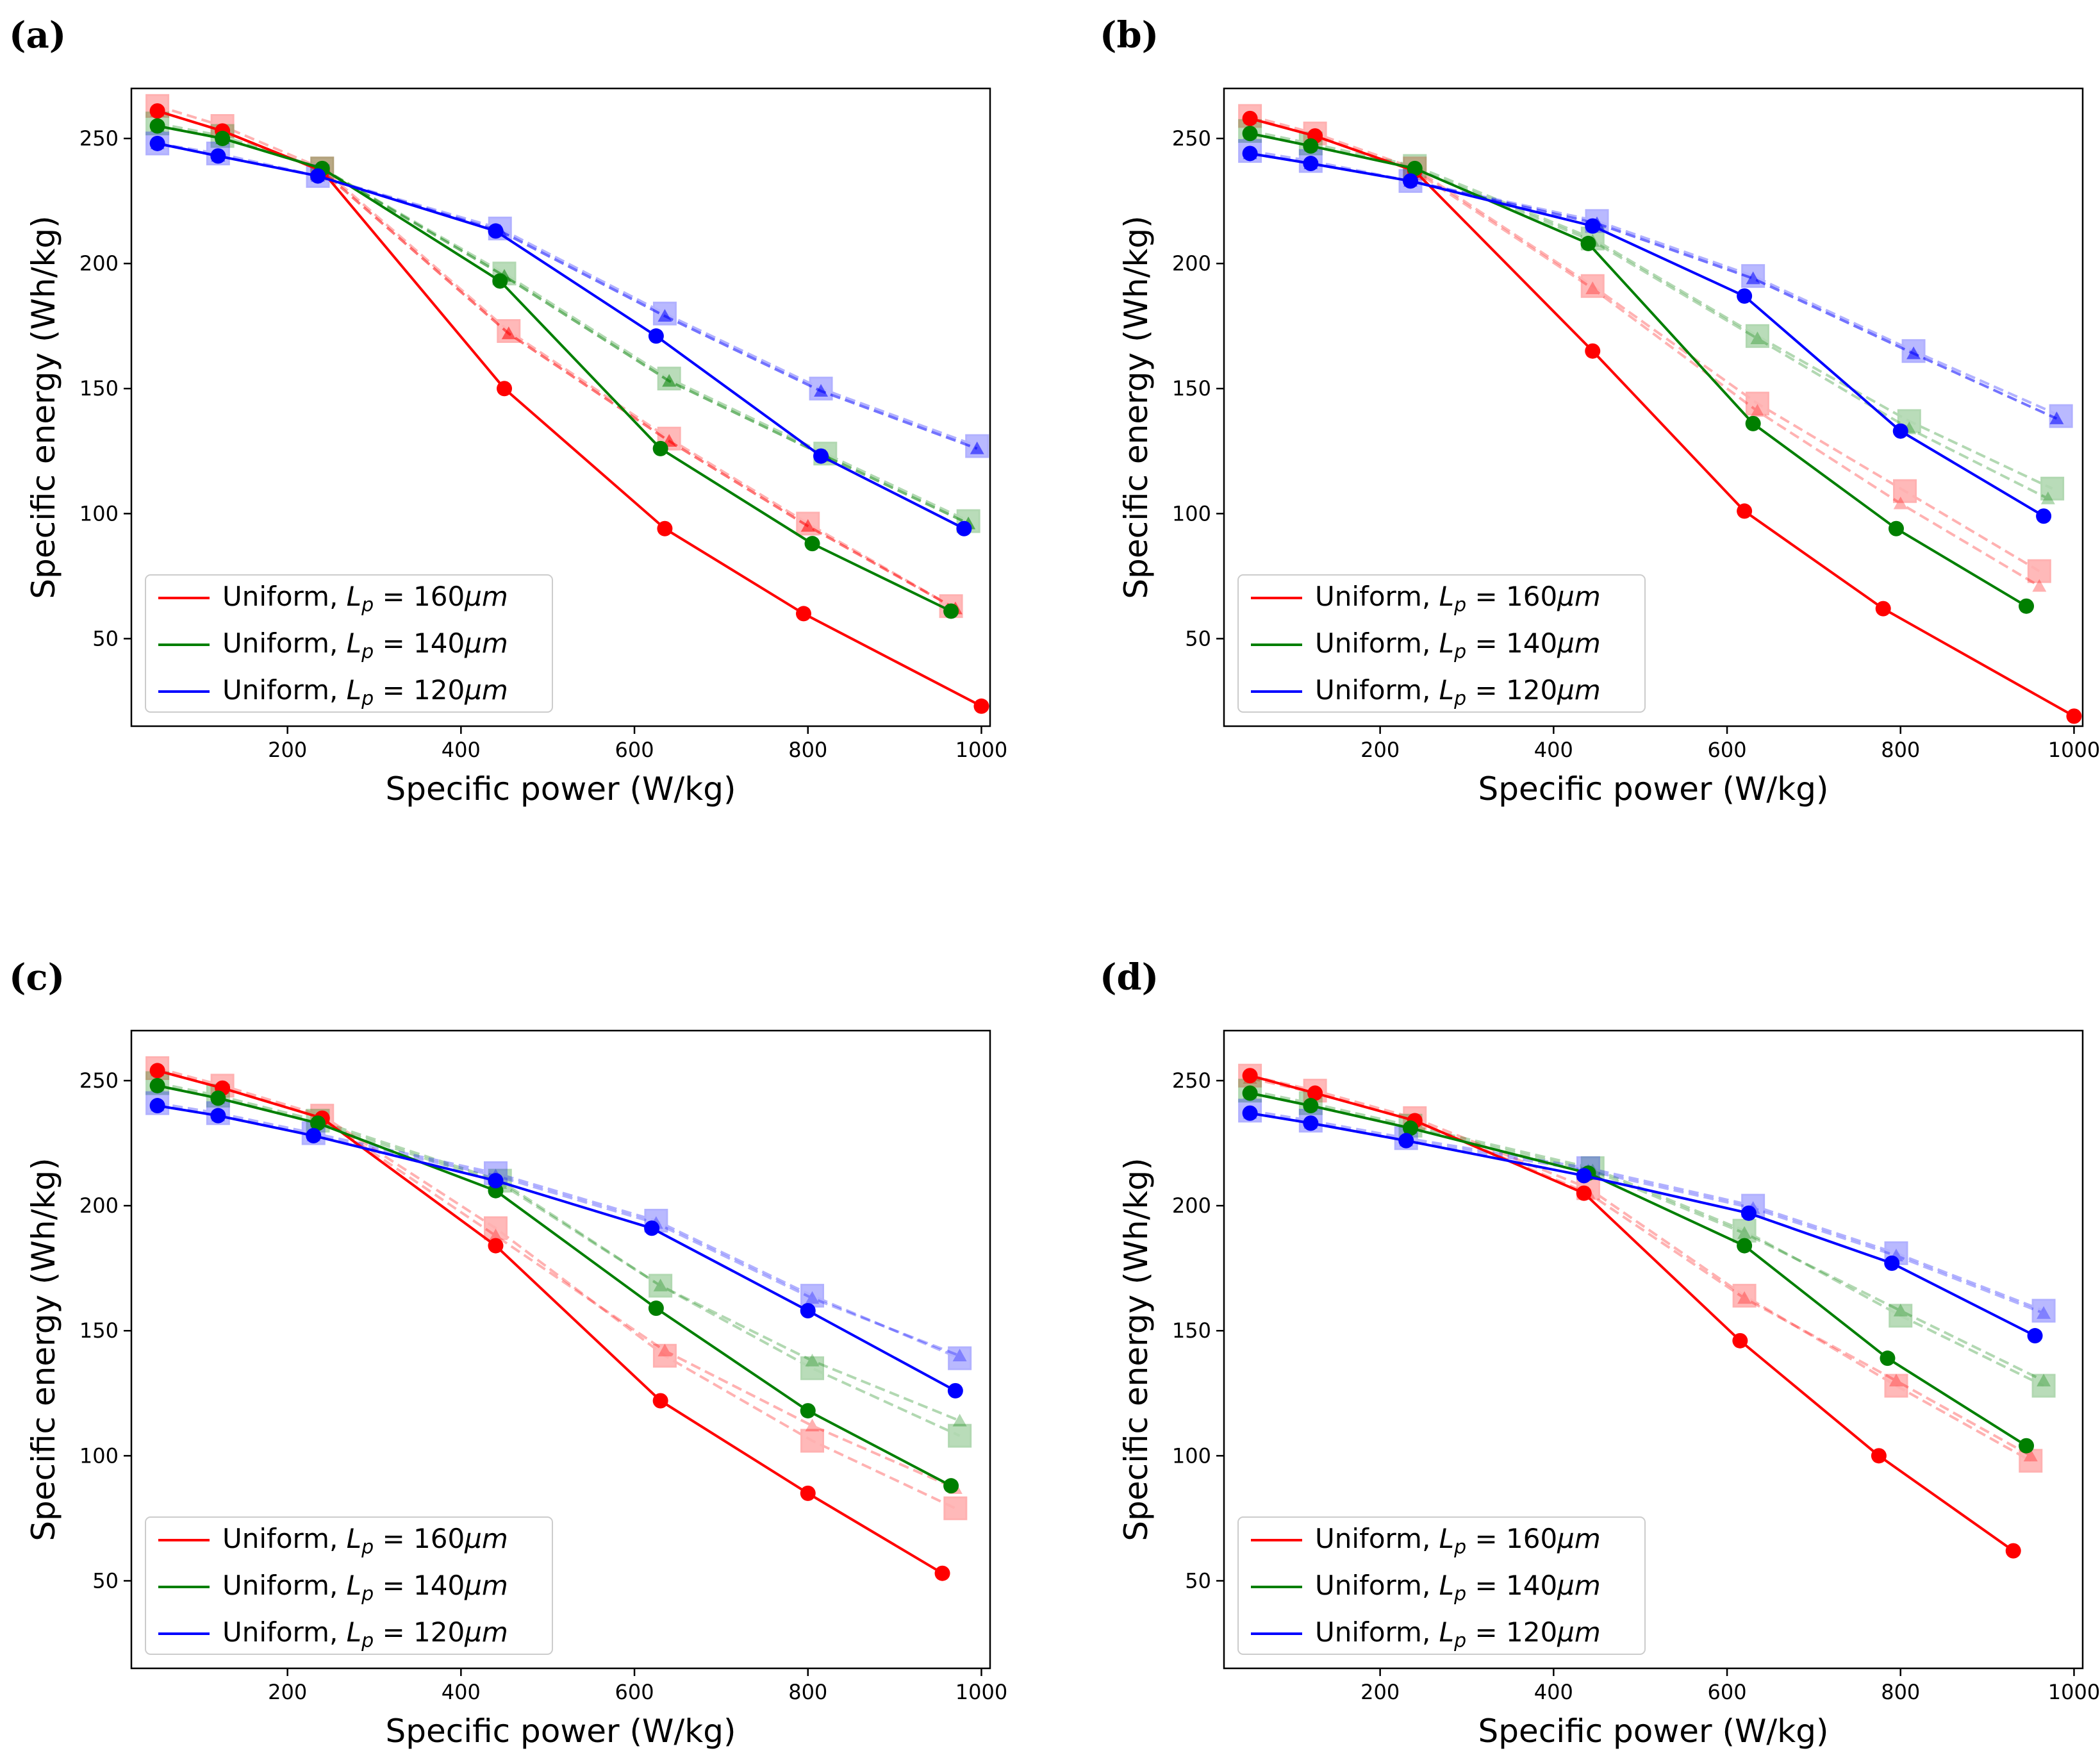 Image resolution: width=2100 pixels, height=1760 pixels. I want to click on y-tick-label: 100, so click(1191, 1456).